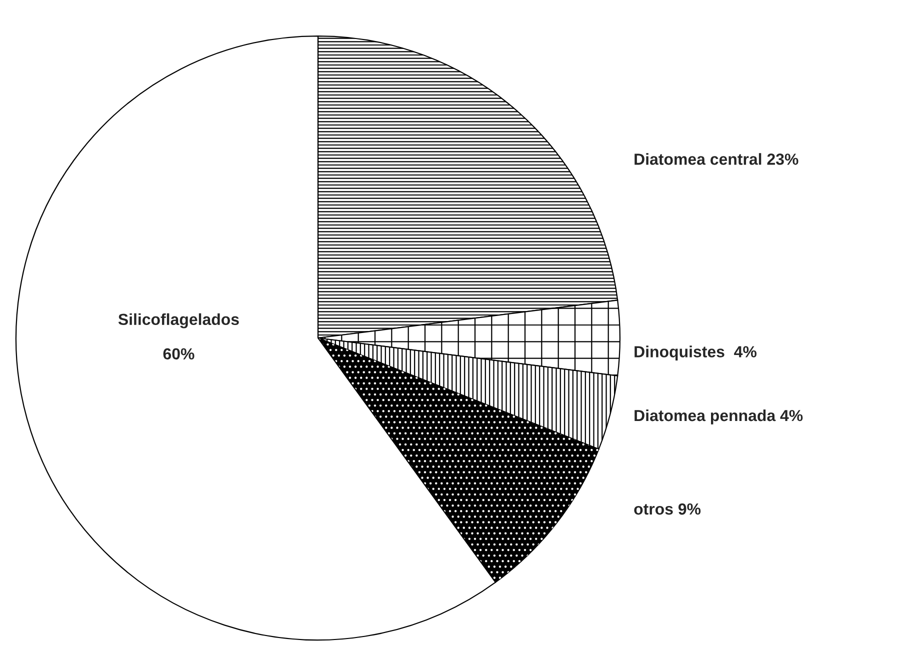 The height and width of the screenshot is (661, 905). Describe the element at coordinates (178, 320) in the screenshot. I see `slice-label: Silicoflagelados` at that location.